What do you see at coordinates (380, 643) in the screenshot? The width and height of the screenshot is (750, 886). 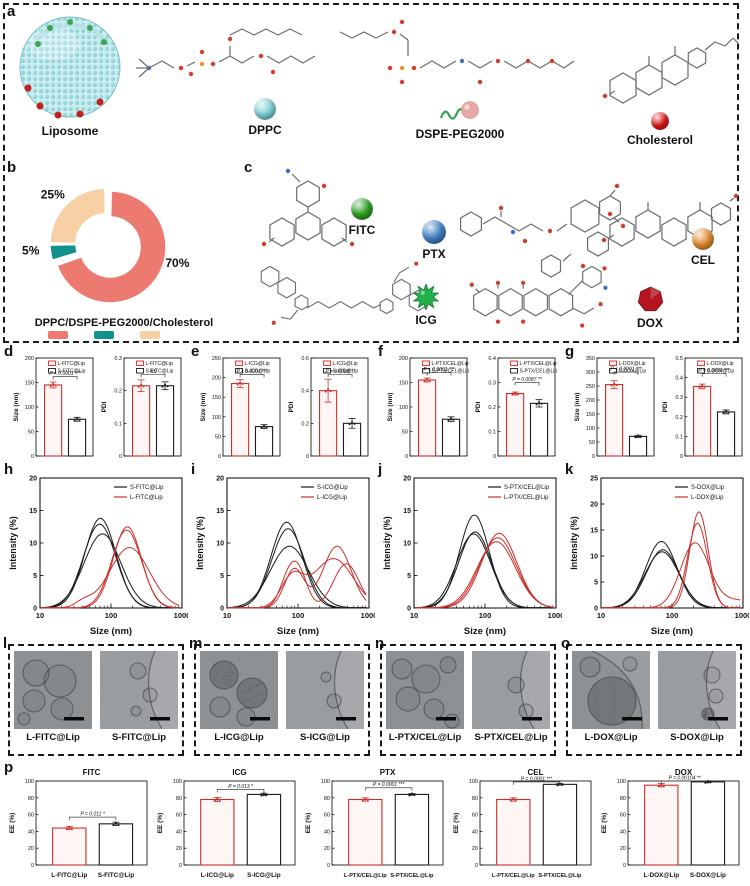 I see `panel-letter-n: n` at bounding box center [380, 643].